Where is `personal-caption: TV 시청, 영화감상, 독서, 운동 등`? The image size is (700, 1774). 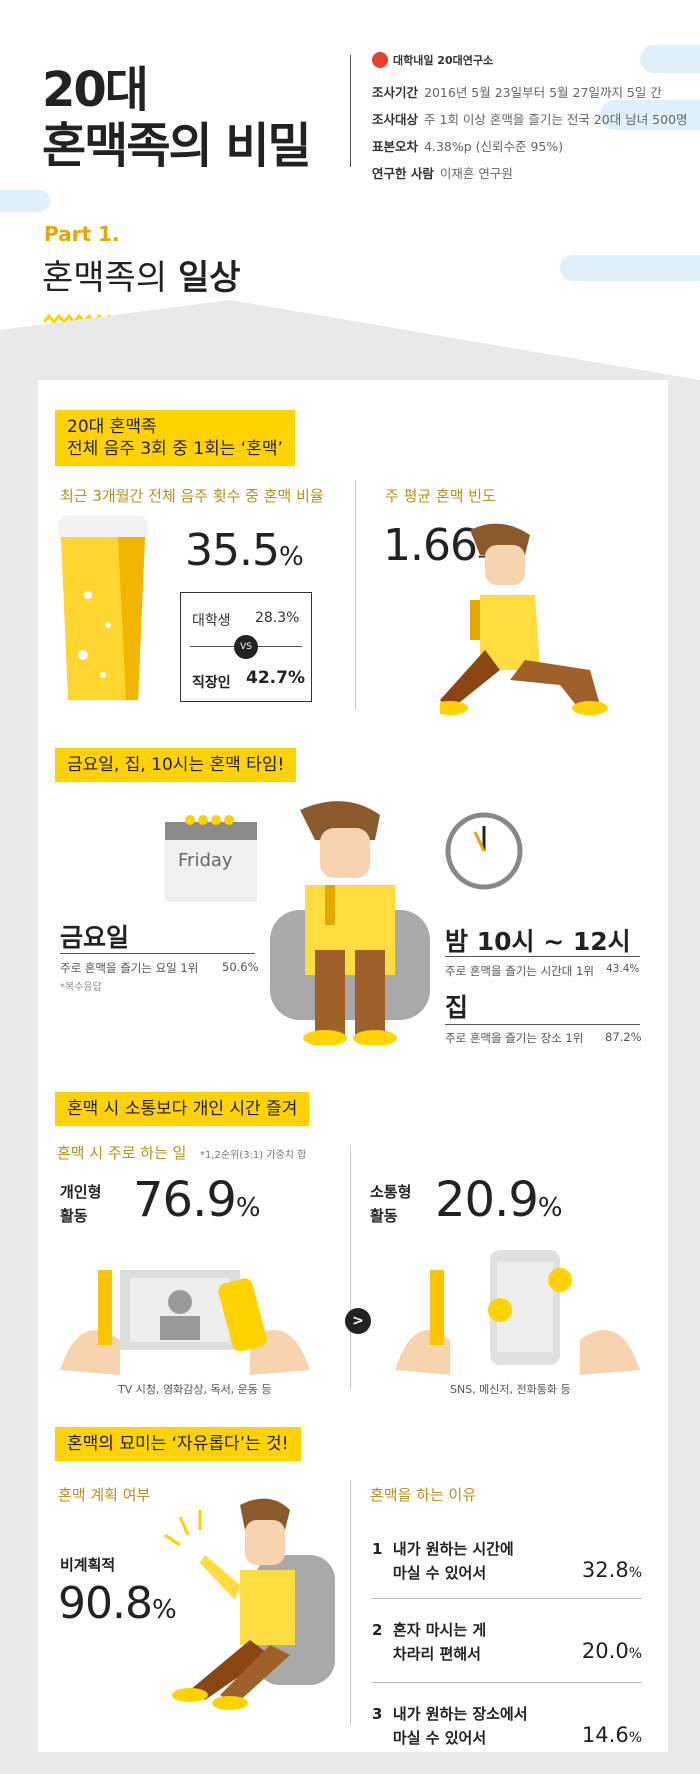
personal-caption: TV 시청, 영화감상, 독서, 운동 등 is located at coordinates (195, 1389).